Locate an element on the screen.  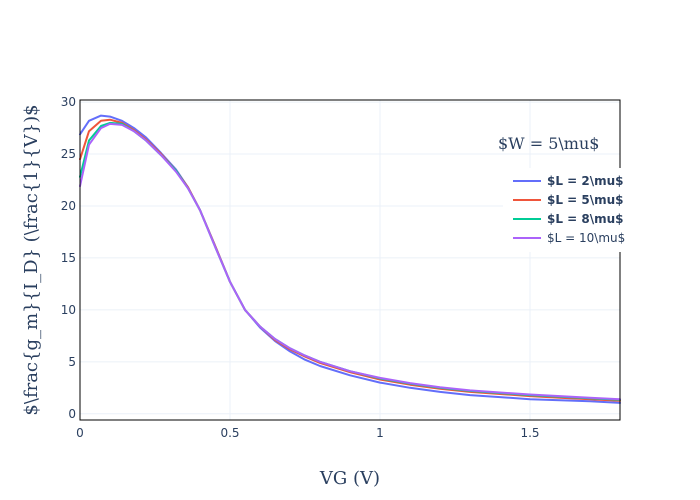
legend-label-1: $L = 2\mu$ is located at coordinates (585, 181).